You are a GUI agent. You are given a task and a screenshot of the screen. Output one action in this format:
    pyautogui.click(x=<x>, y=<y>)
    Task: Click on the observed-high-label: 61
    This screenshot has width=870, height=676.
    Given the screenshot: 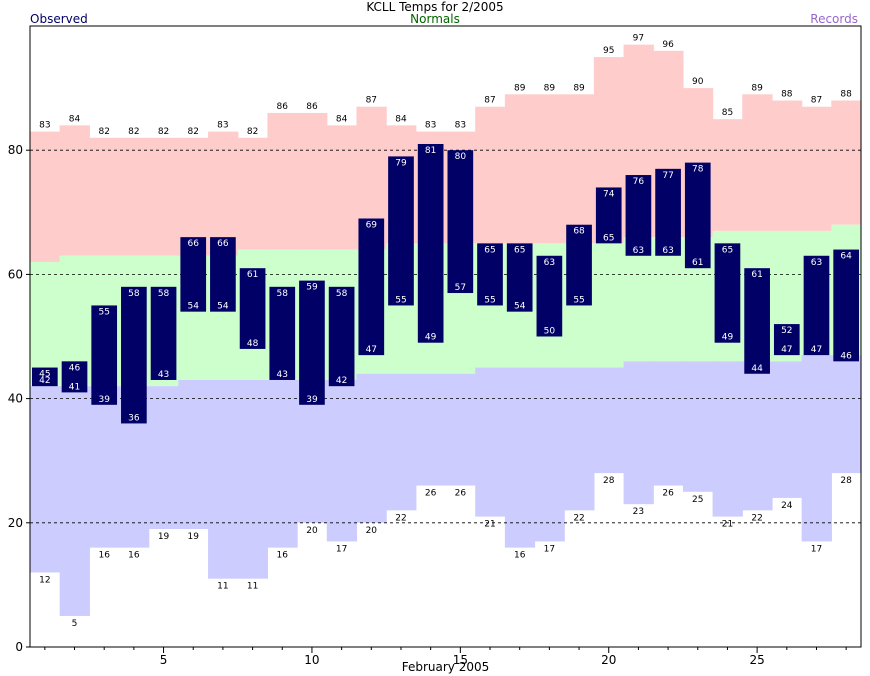 What is the action you would take?
    pyautogui.click(x=252, y=275)
    